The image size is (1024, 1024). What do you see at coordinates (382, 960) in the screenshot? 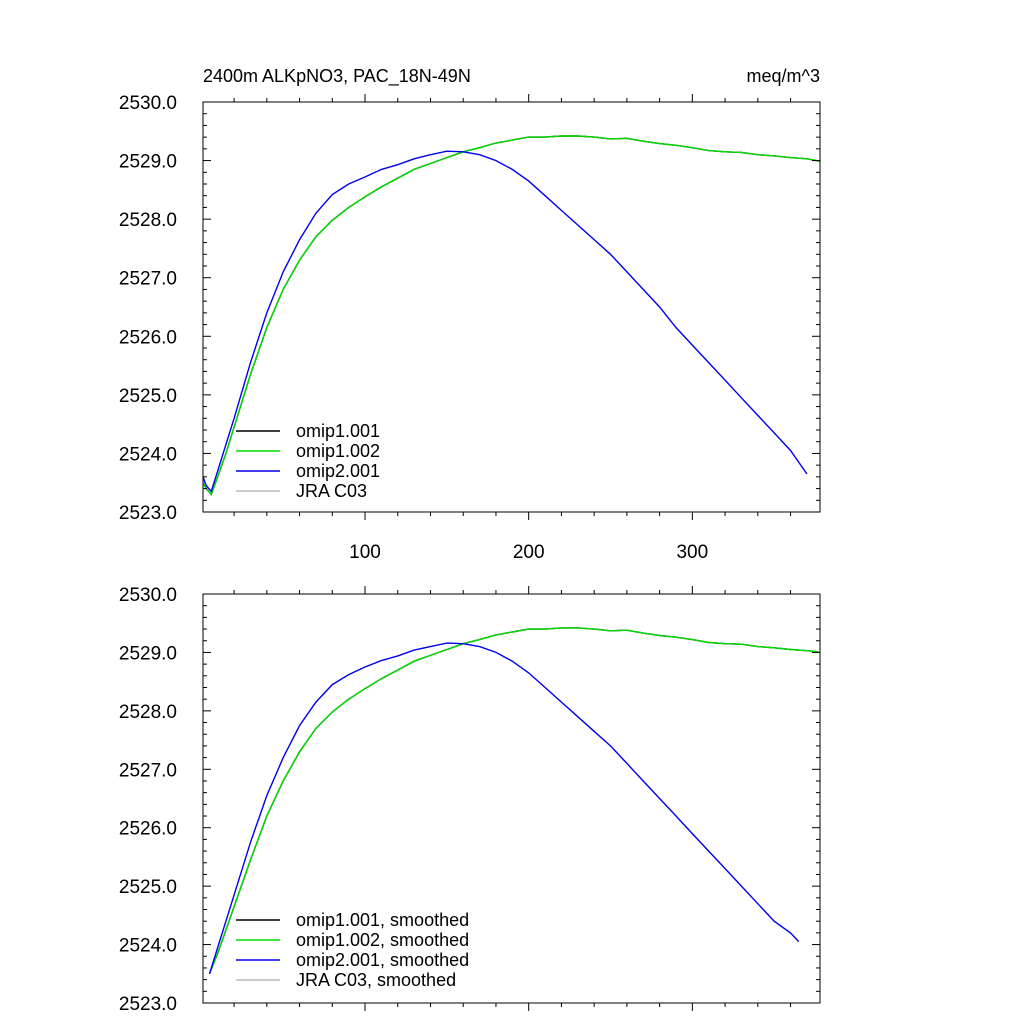
I see `legend-label: omip2.001, smoothed` at bounding box center [382, 960].